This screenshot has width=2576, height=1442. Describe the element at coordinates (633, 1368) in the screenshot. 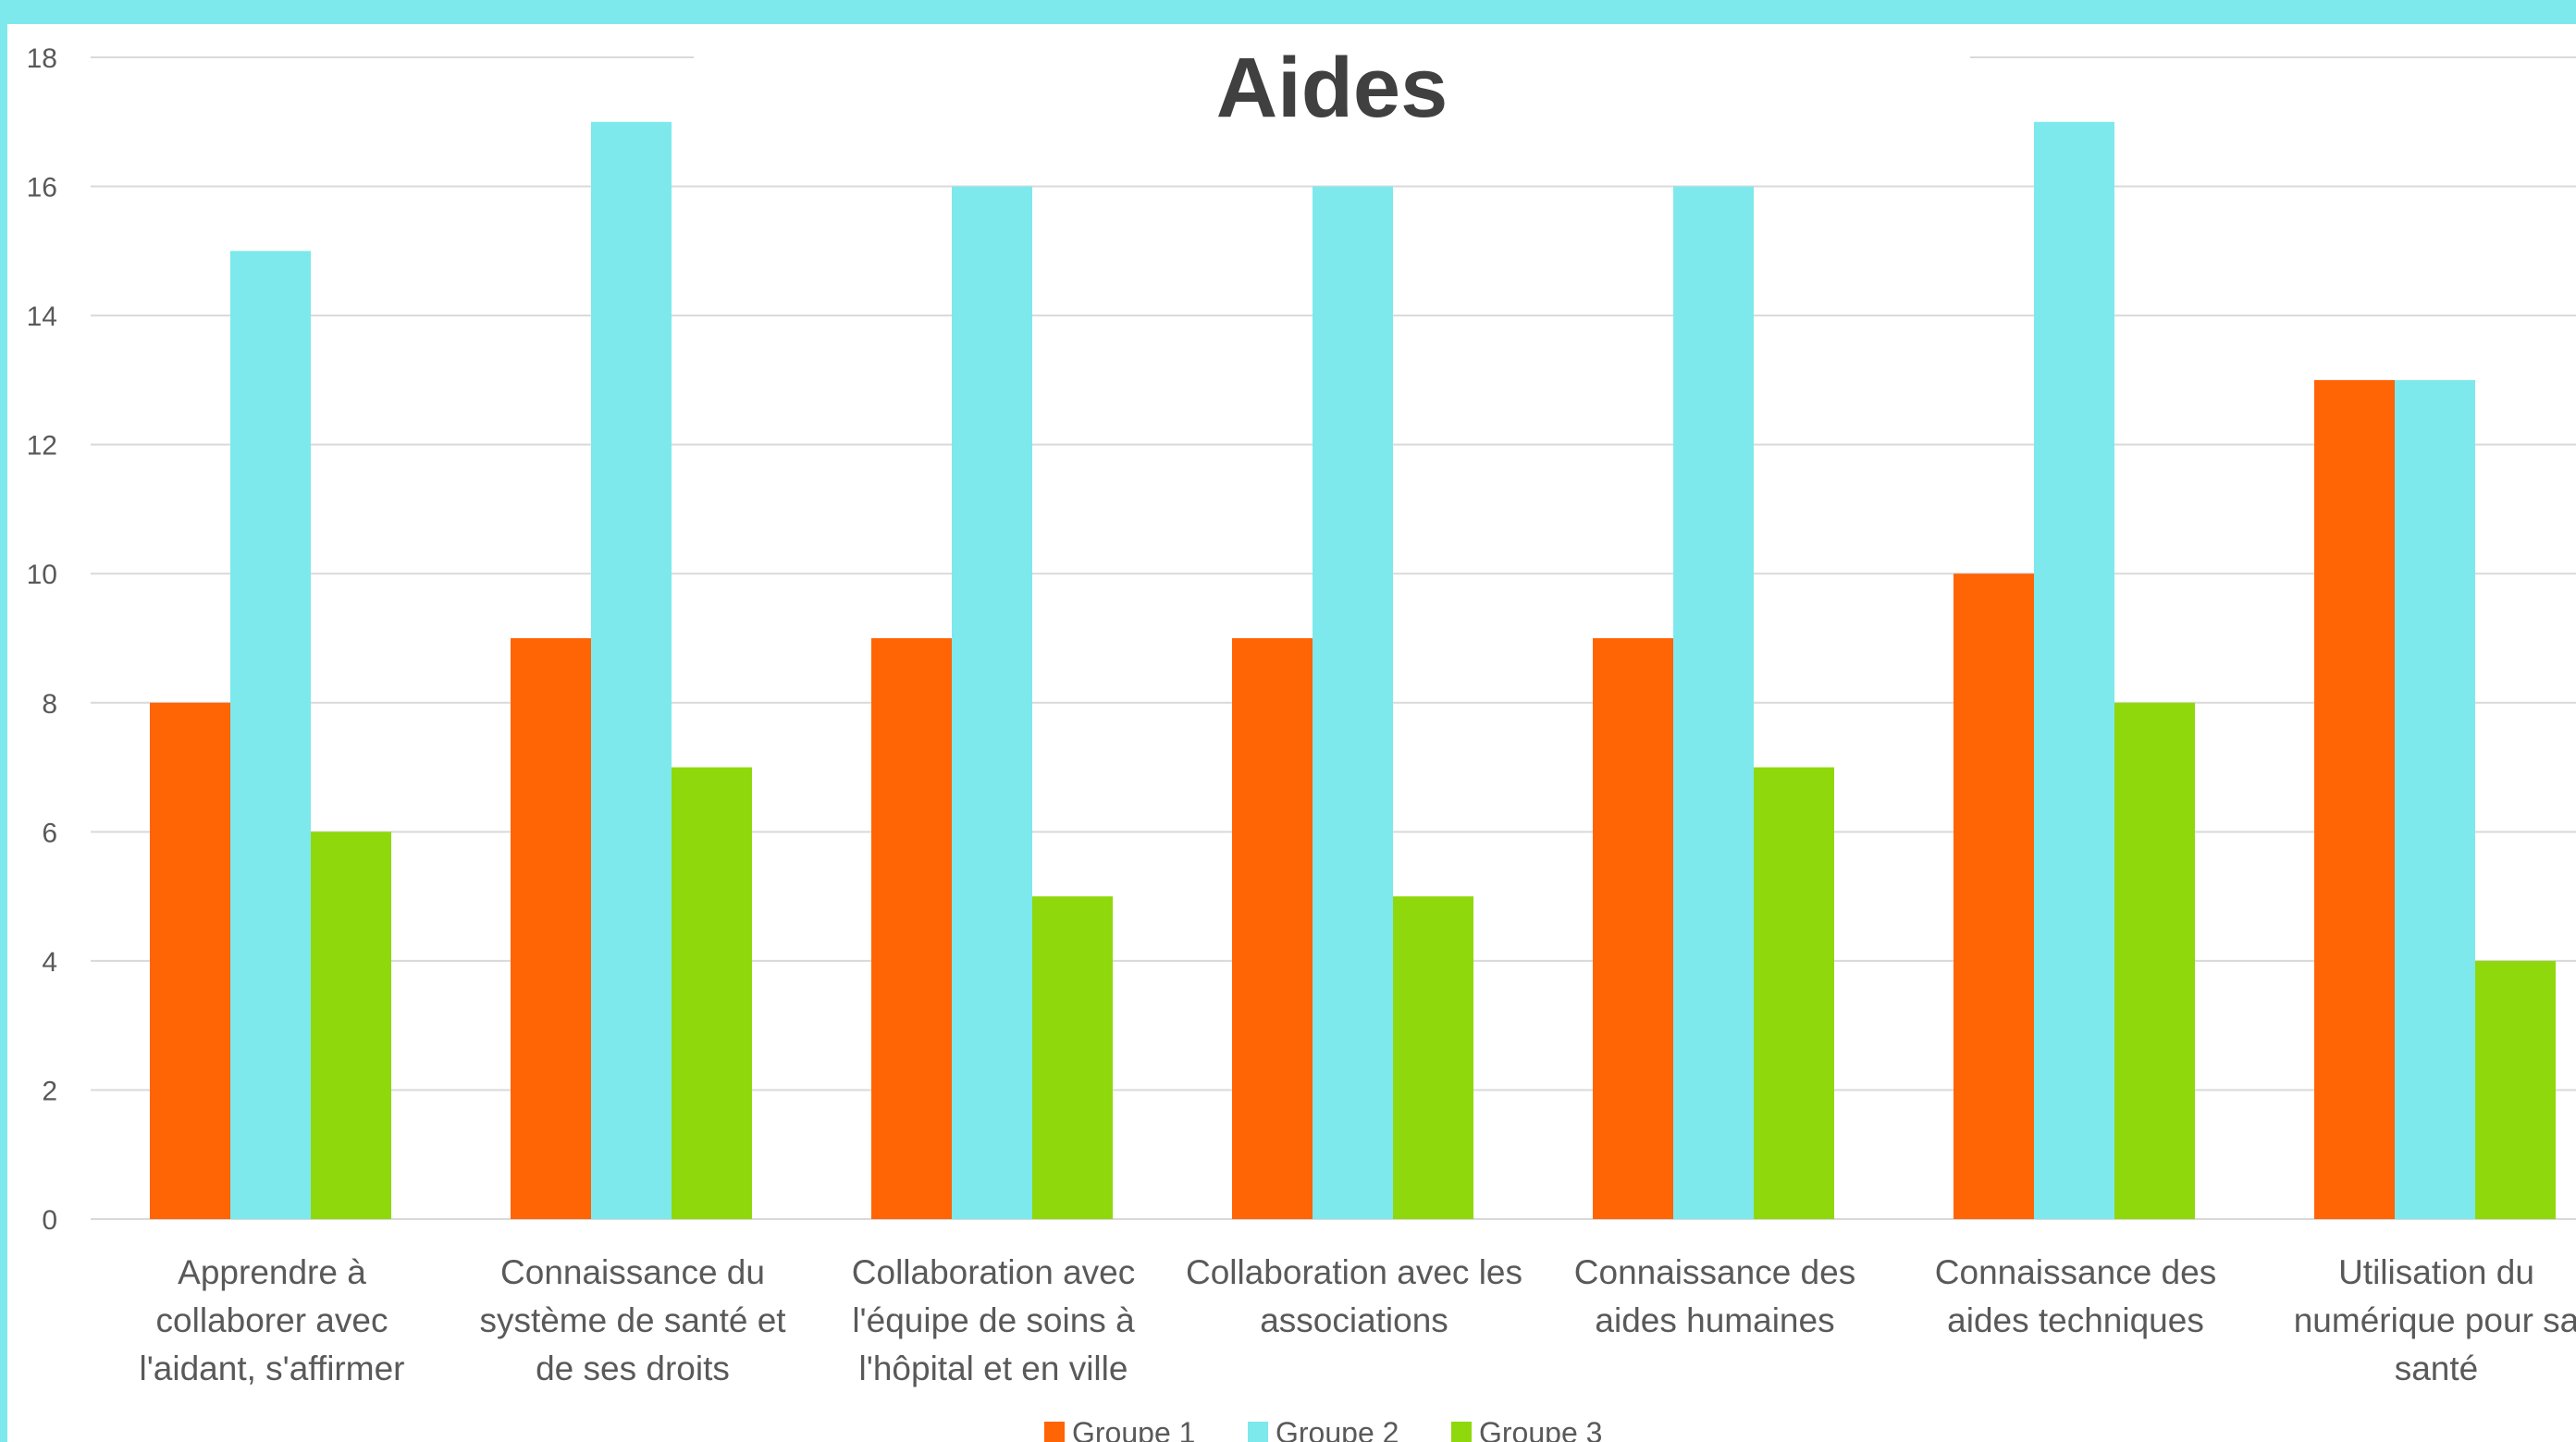

I see `category-label-line: de ses droits` at that location.